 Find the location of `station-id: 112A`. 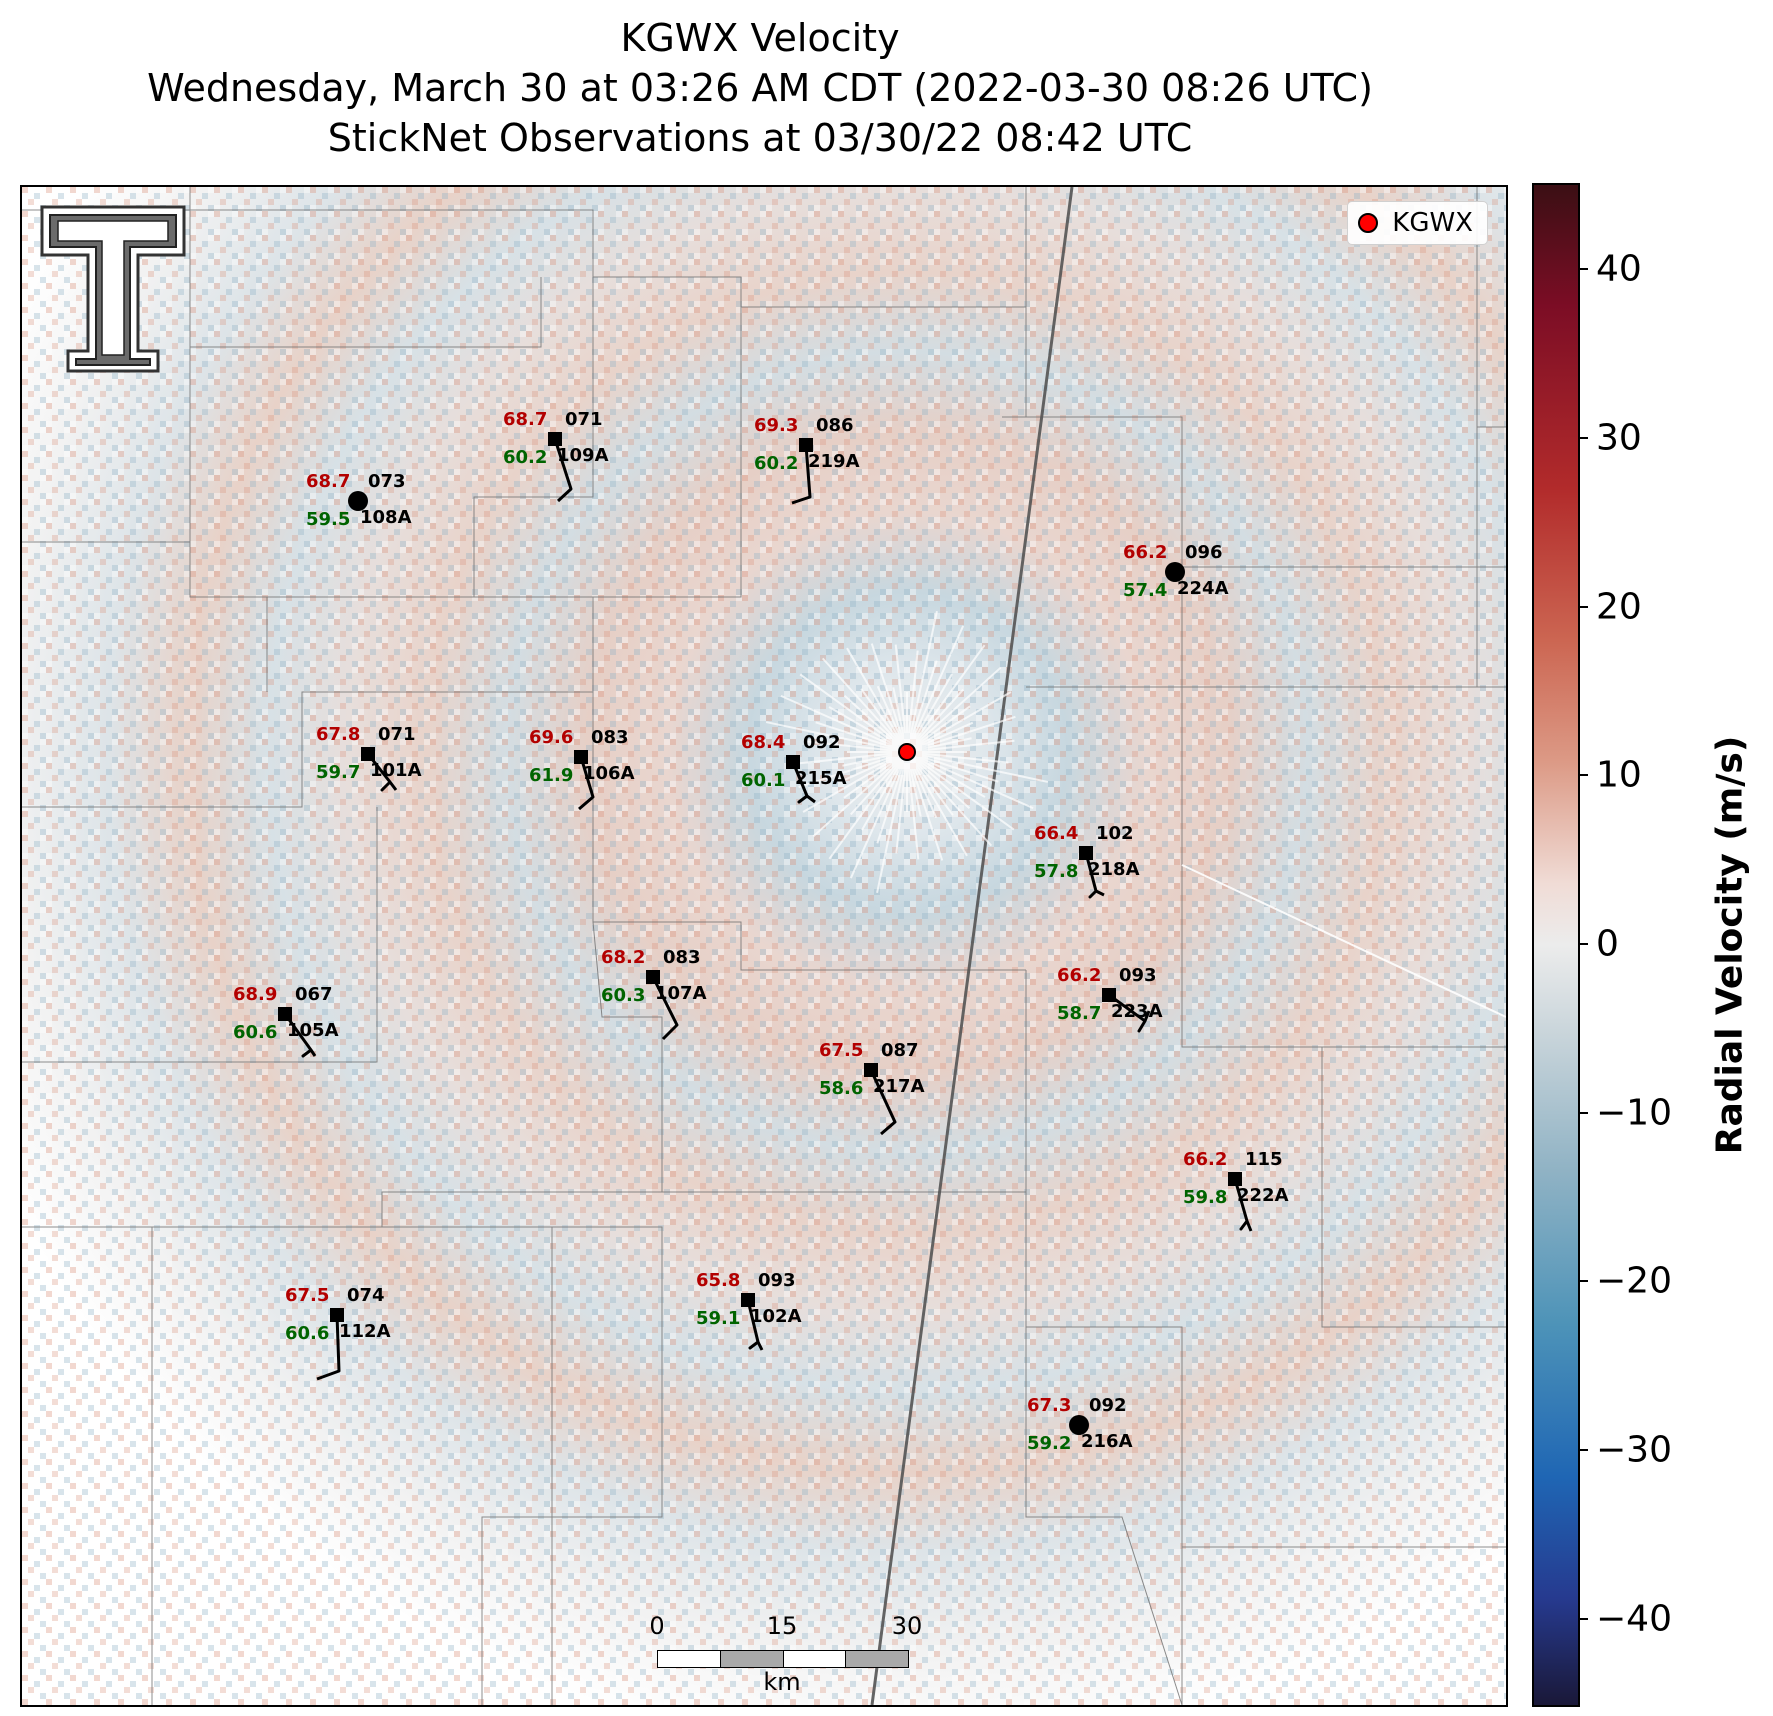

station-id: 112A is located at coordinates (365, 1331).